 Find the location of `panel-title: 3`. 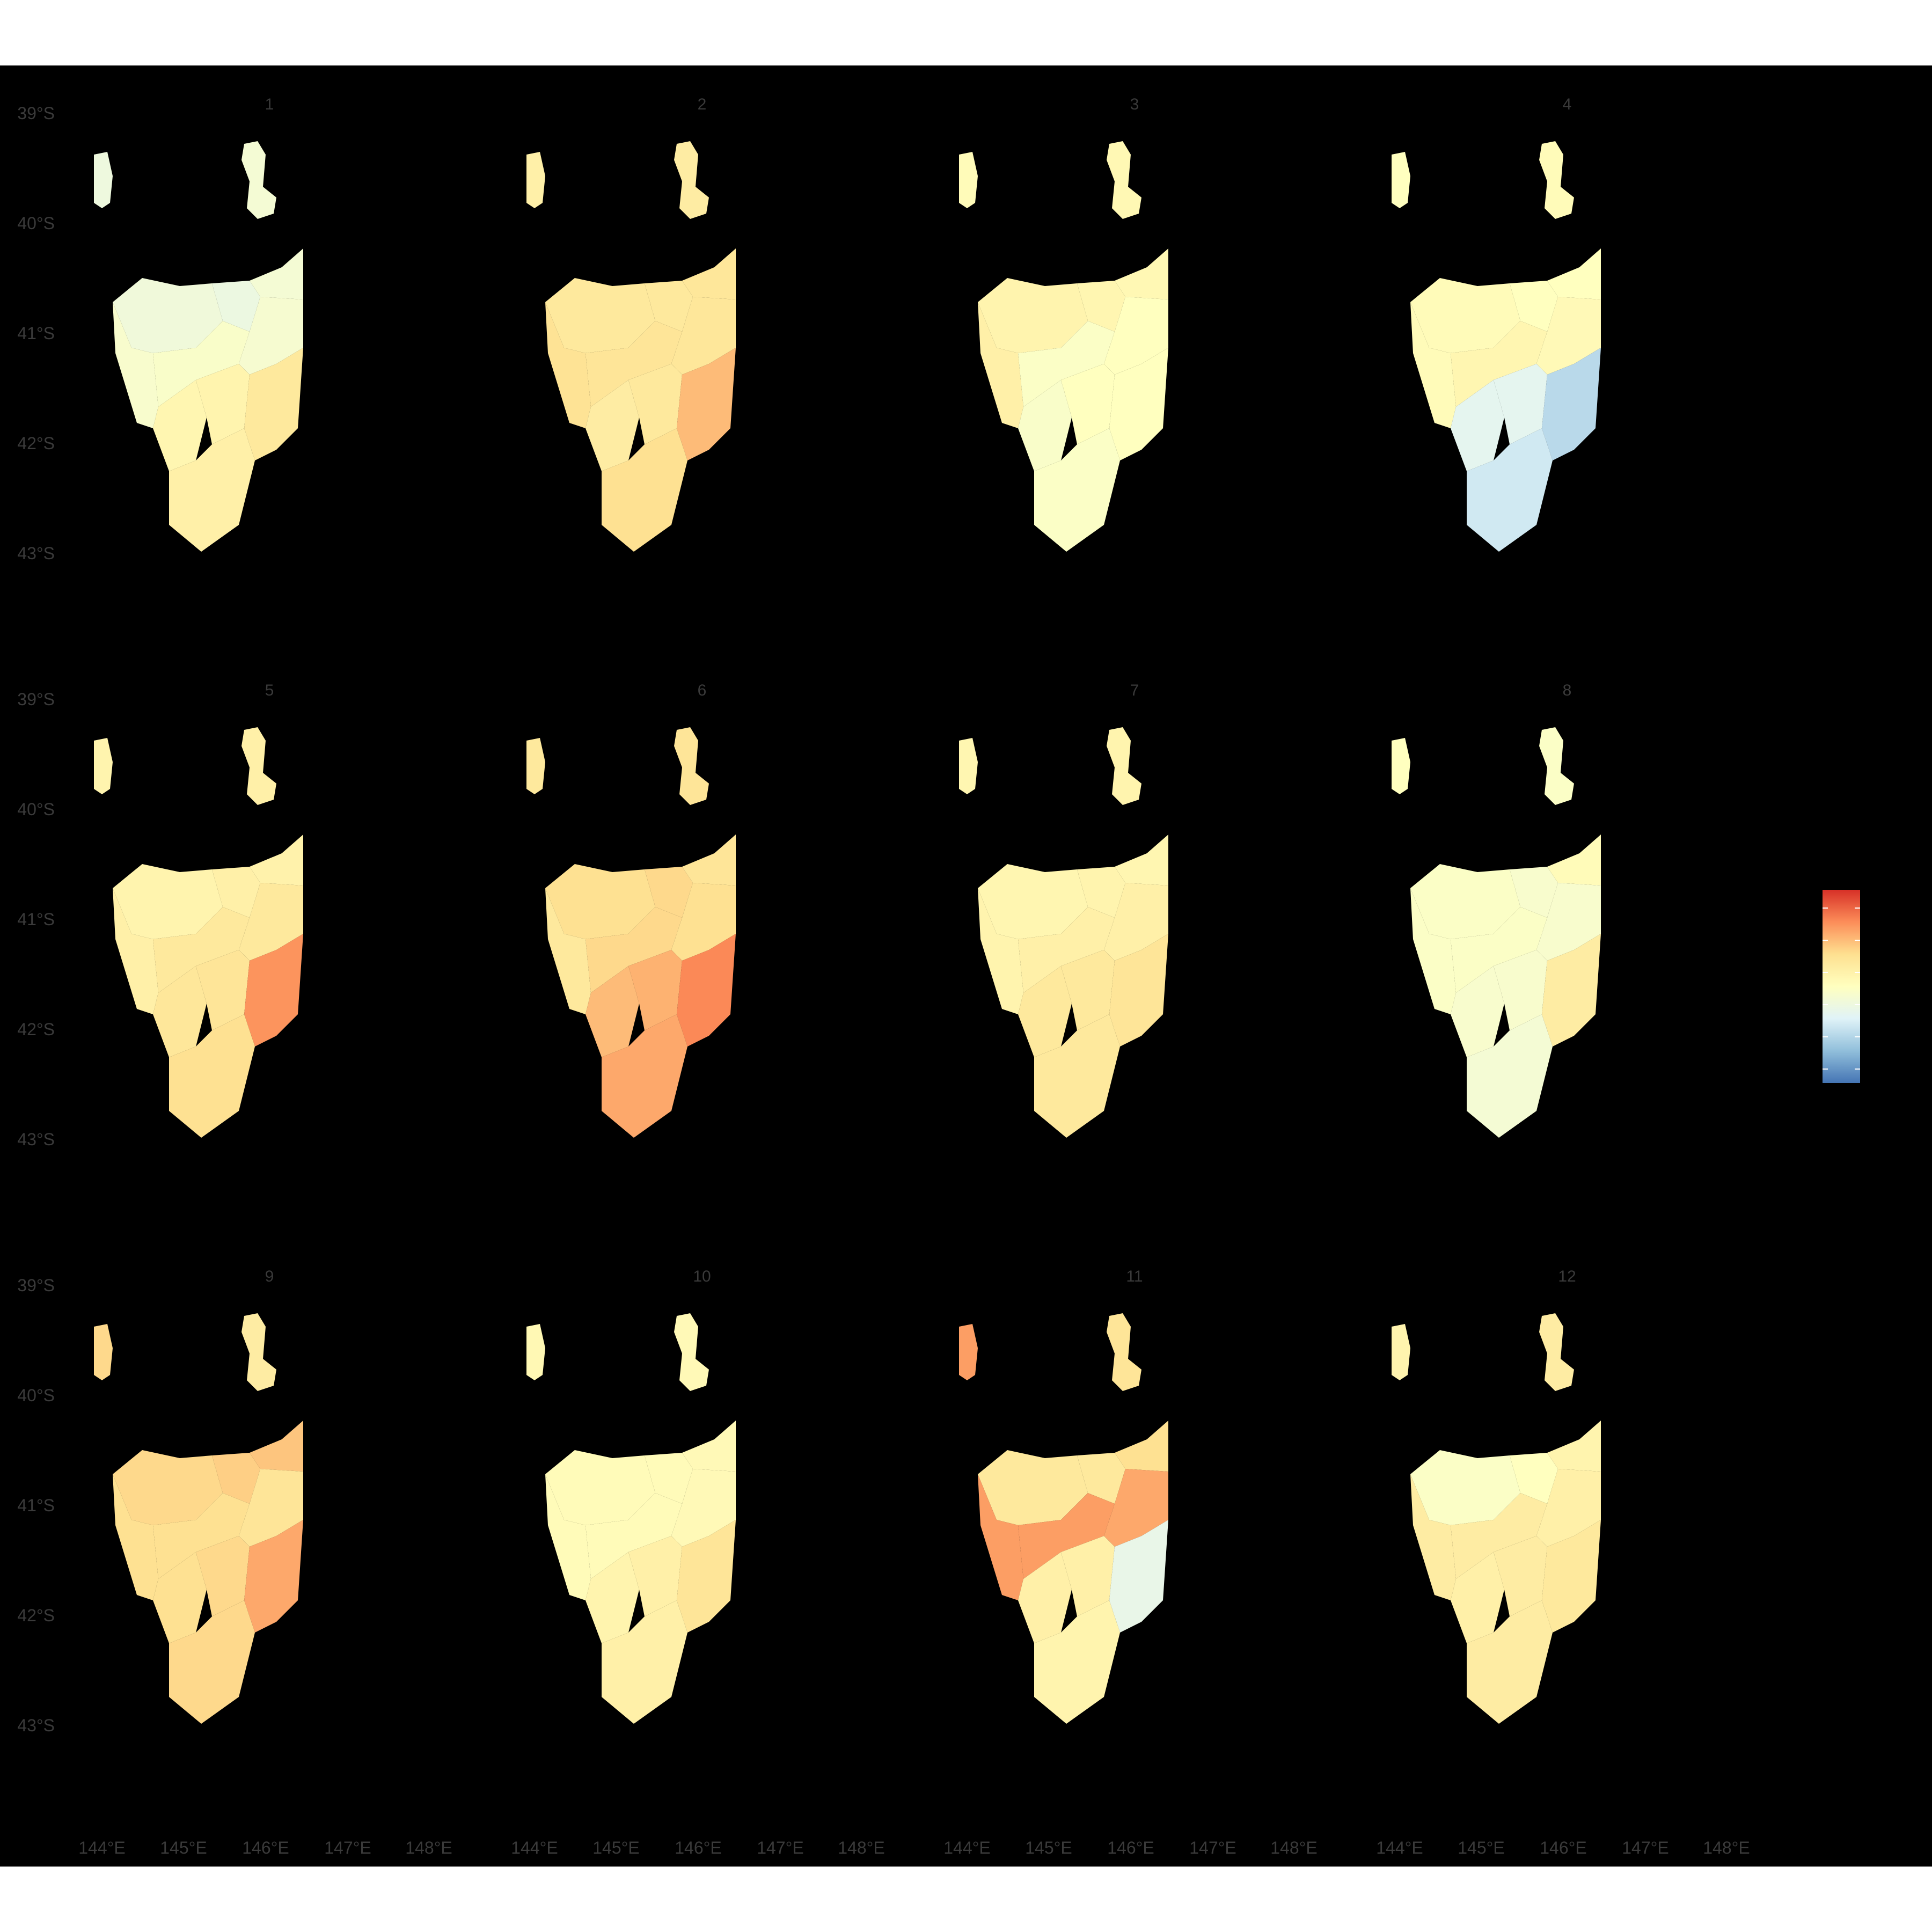

panel-title: 3 is located at coordinates (1134, 104).